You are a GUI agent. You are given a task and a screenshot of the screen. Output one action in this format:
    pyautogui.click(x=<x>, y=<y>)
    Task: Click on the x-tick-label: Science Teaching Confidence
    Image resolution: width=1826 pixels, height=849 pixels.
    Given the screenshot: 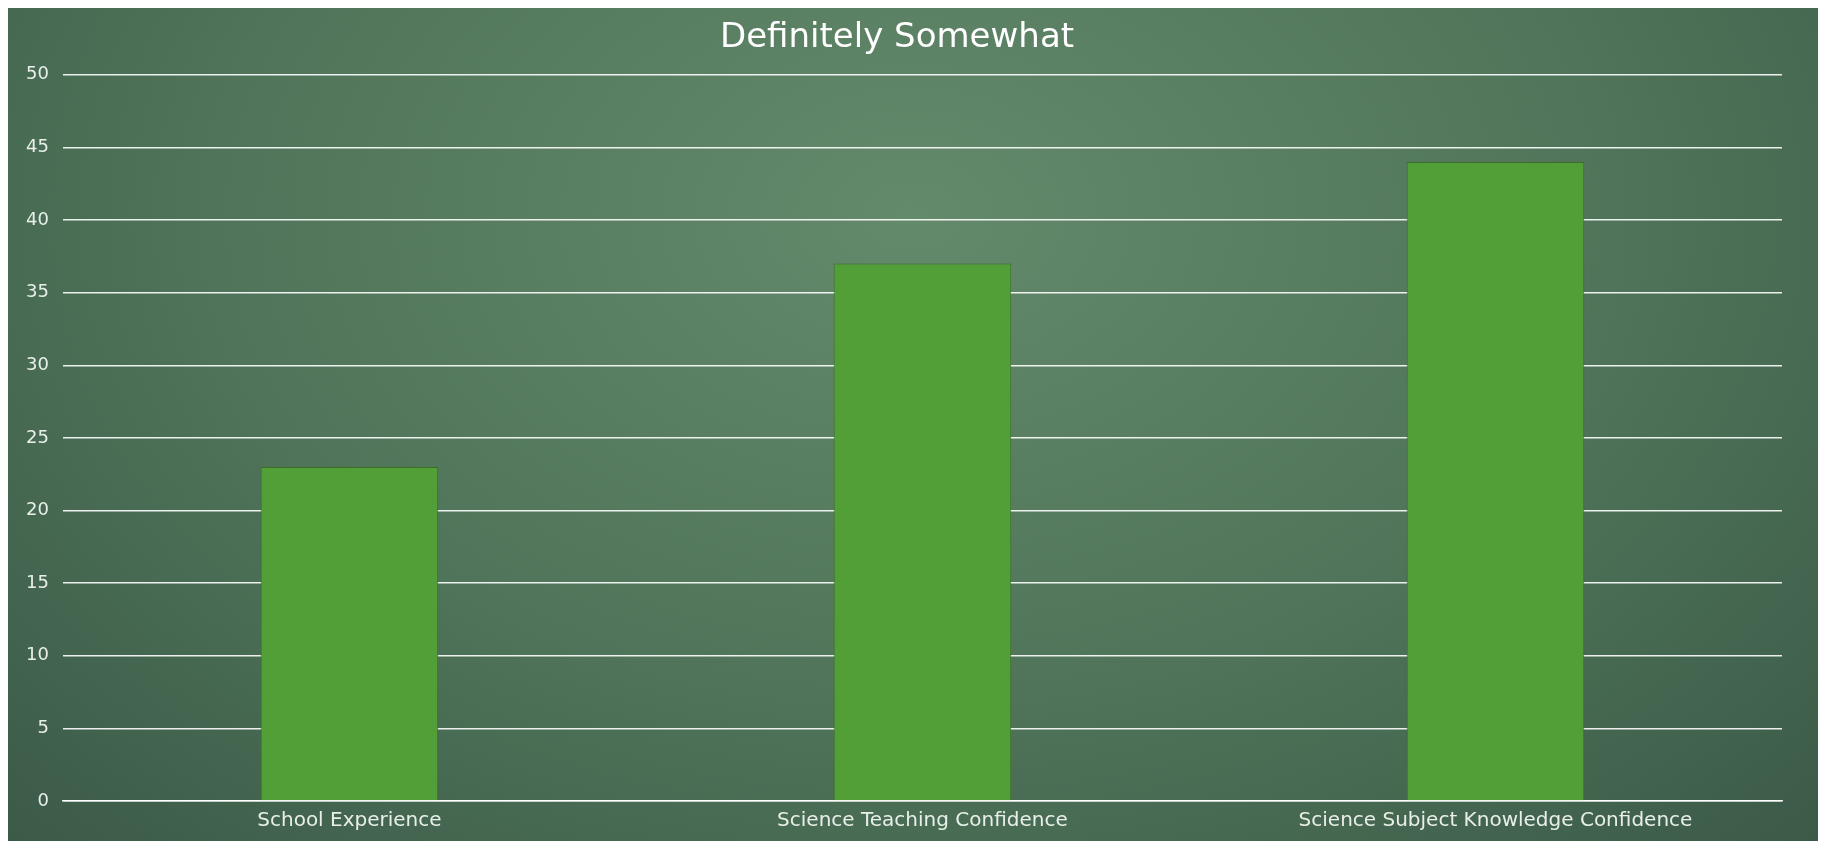 What is the action you would take?
    pyautogui.click(x=922, y=819)
    